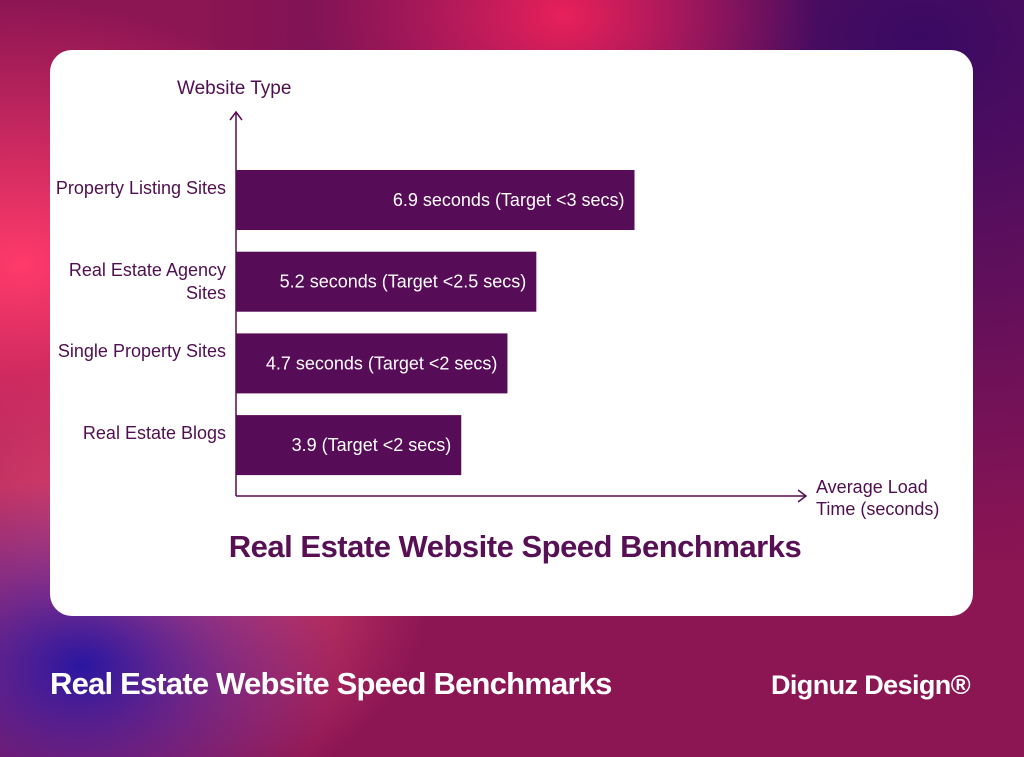 The width and height of the screenshot is (1024, 757). I want to click on bar-data-label: 4.7 seconds (Target <2 secs), so click(382, 363).